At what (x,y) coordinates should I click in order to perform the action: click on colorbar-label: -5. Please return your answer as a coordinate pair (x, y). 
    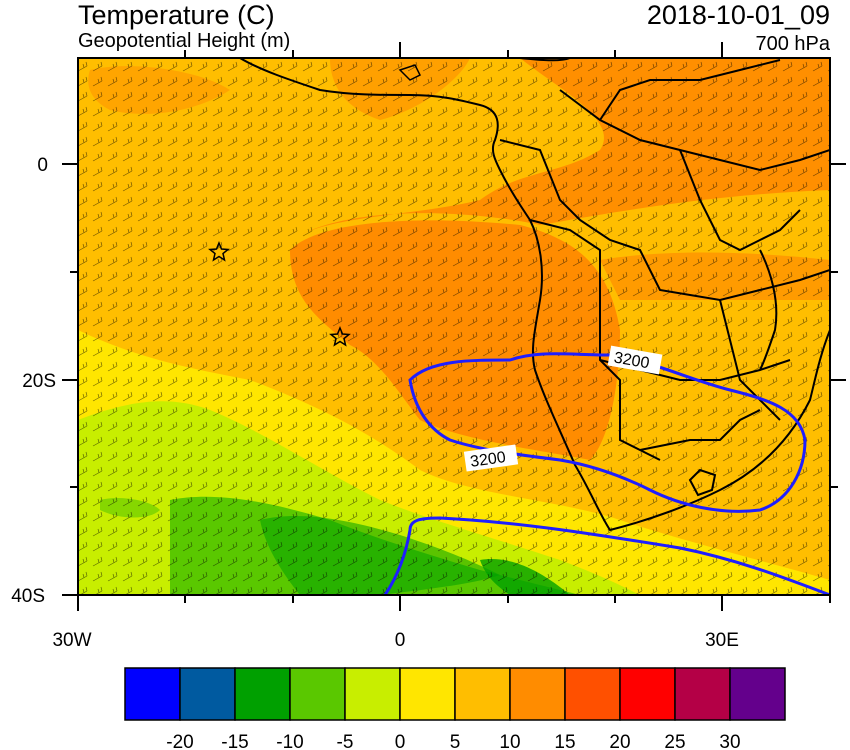
    Looking at the image, I should click on (345, 741).